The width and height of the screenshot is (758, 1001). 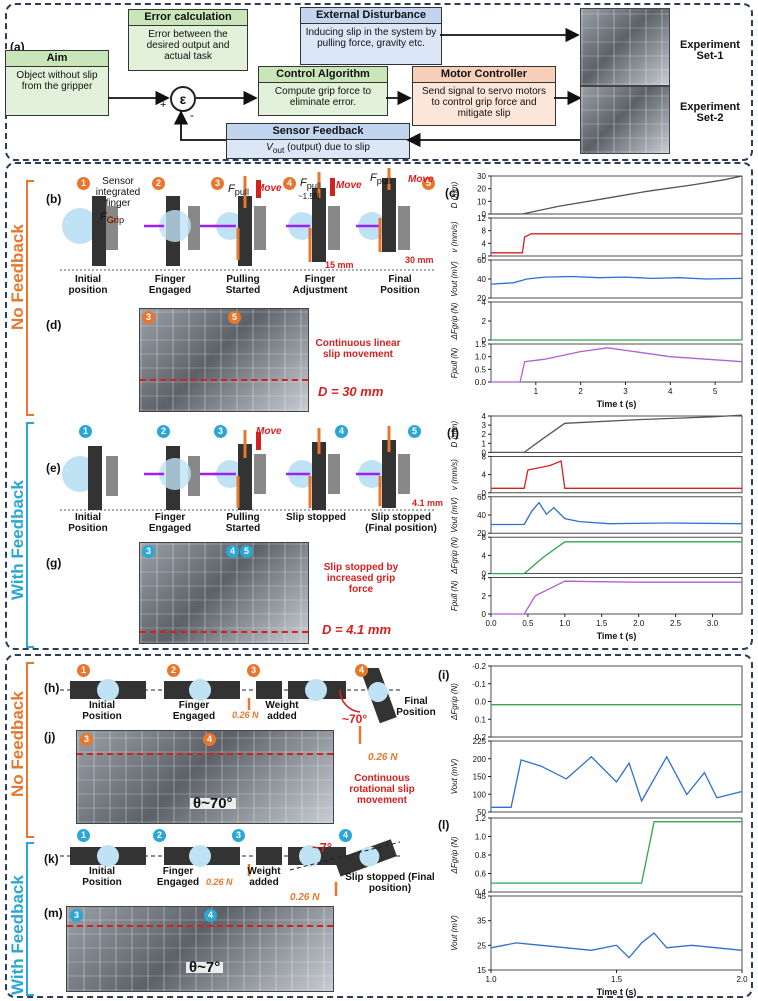 I want to click on step-badge-k1: 1, so click(x=83, y=835).